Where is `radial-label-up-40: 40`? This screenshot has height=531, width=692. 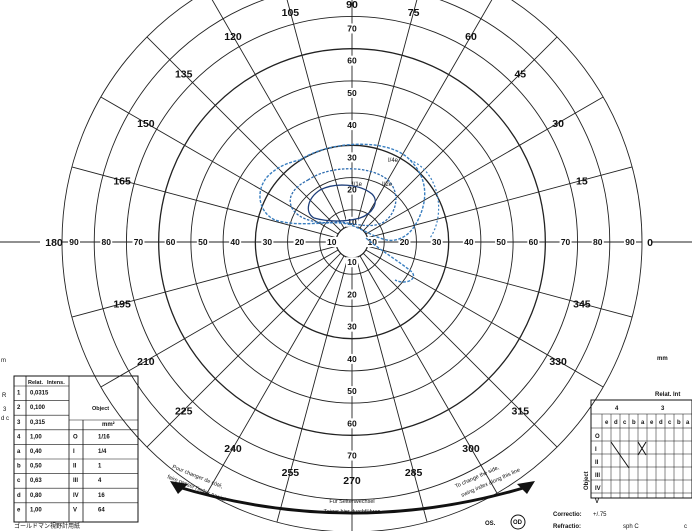
radial-label-up-40: 40 is located at coordinates (352, 125).